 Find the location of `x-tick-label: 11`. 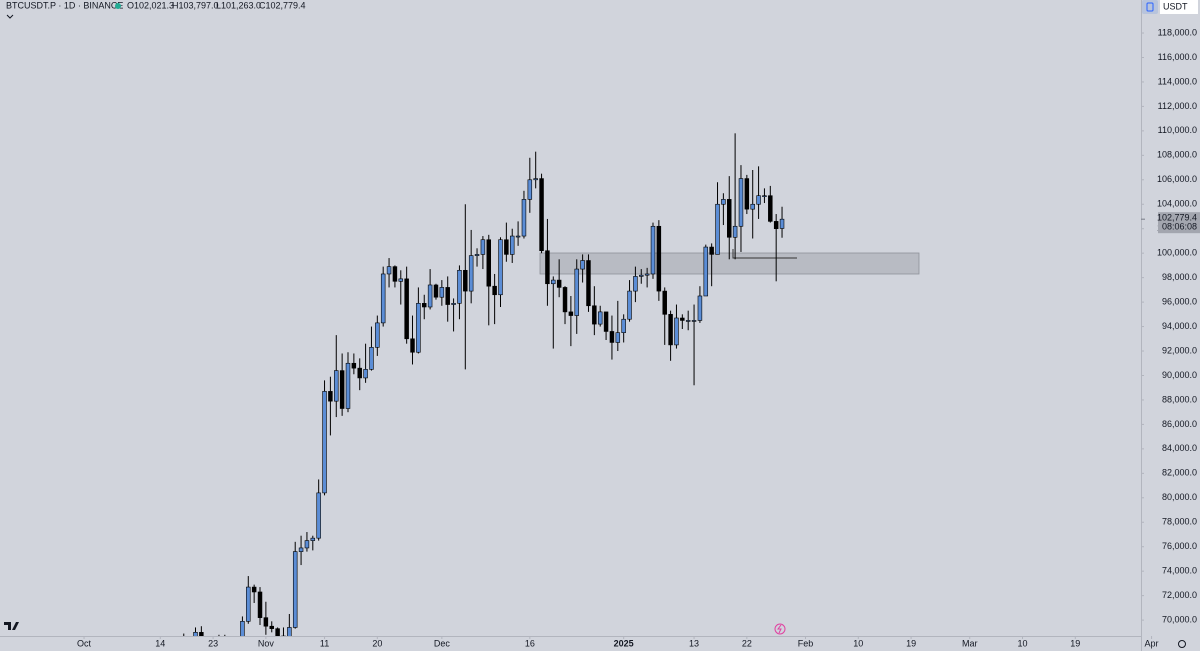

x-tick-label: 11 is located at coordinates (324, 643).